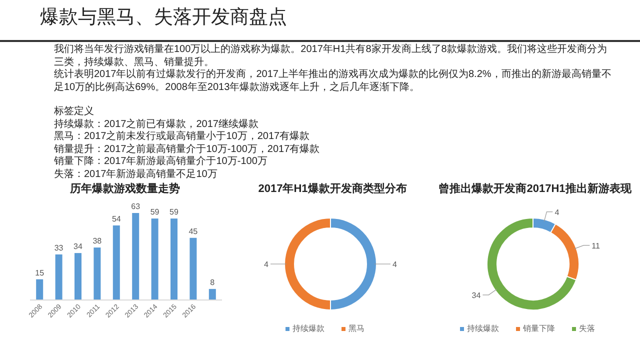  I want to click on text: 标签定义, so click(74, 112).